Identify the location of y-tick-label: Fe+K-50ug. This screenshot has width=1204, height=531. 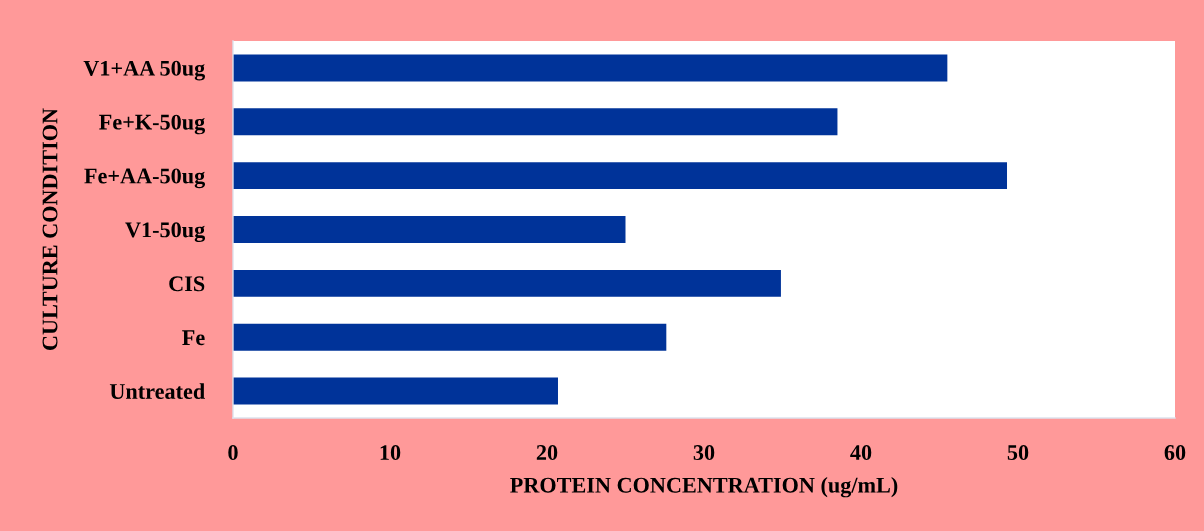
(152, 124).